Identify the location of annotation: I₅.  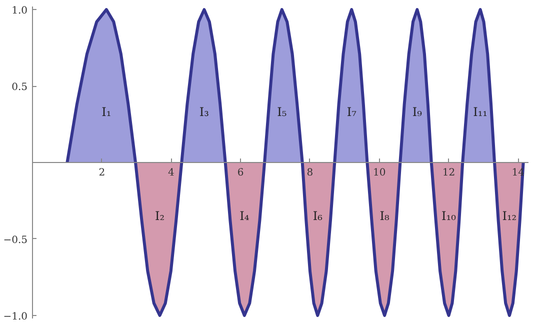
(282, 112).